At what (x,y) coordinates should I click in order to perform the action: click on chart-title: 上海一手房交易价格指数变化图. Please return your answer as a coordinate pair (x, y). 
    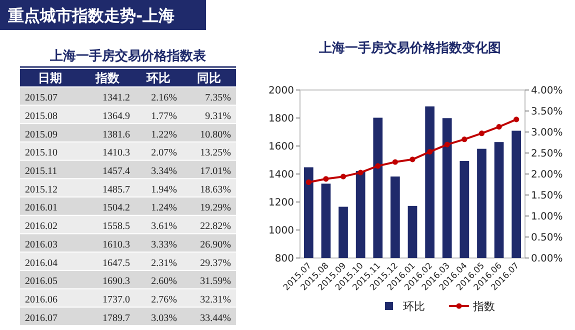
    Looking at the image, I should click on (409, 48).